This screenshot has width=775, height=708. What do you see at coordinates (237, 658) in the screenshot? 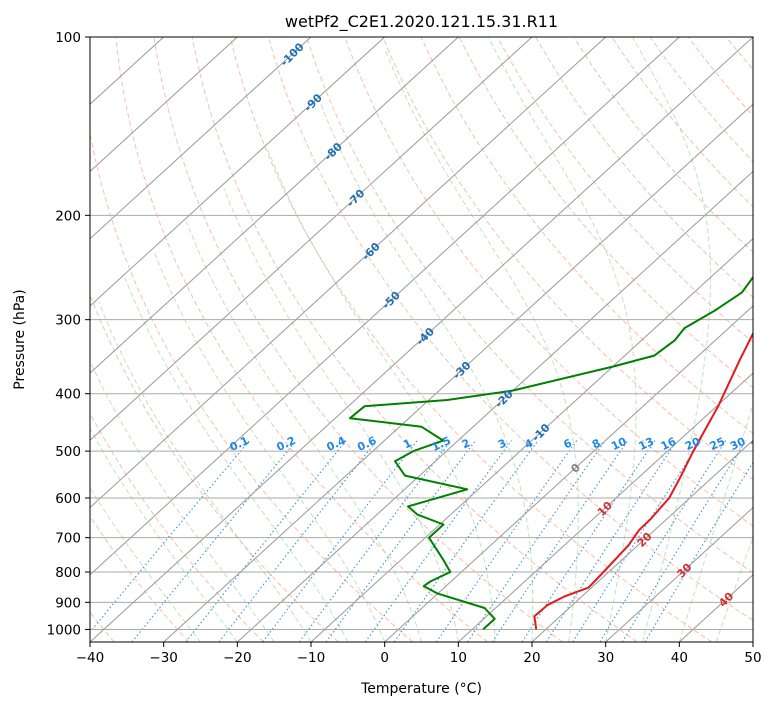
I see `x-tick-label: −20` at bounding box center [237, 658].